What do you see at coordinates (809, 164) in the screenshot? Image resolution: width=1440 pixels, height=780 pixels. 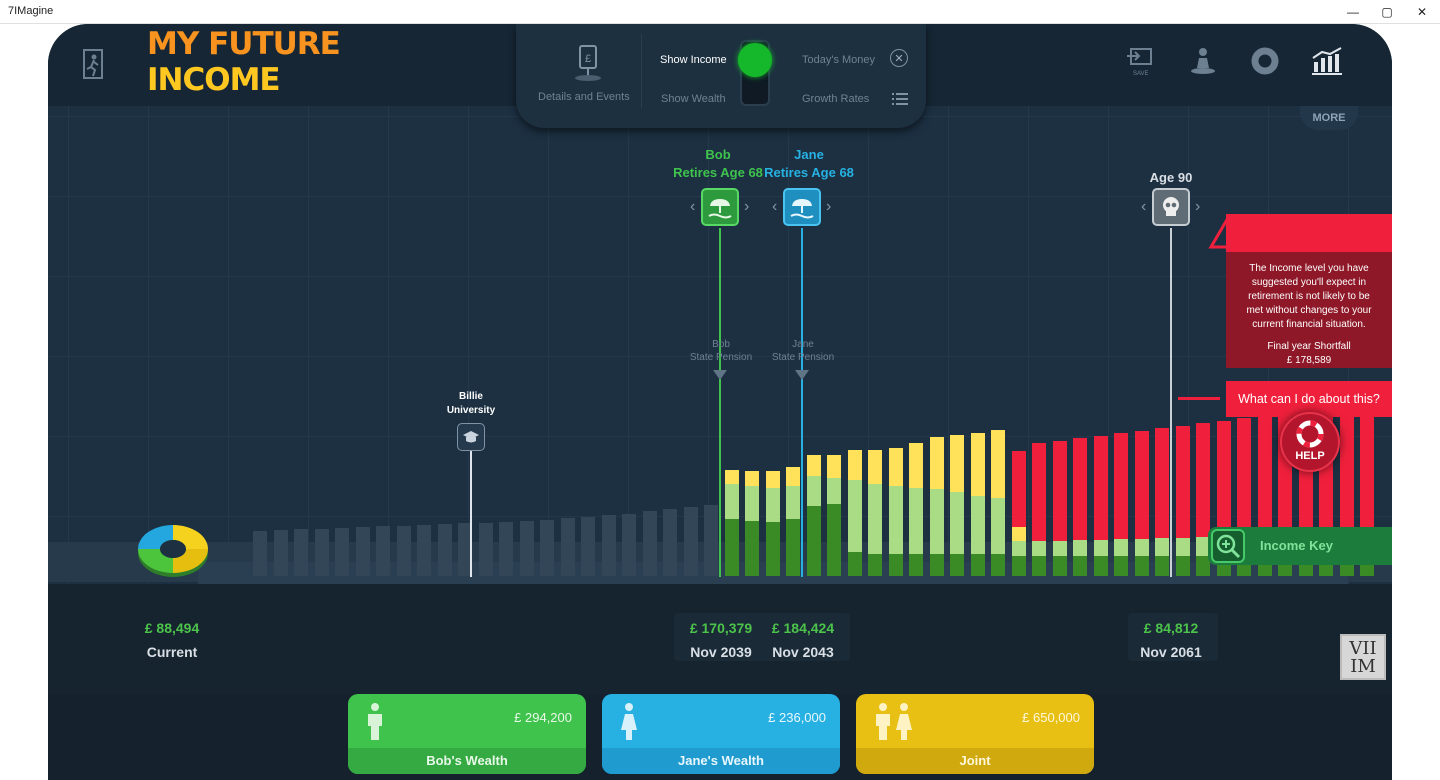 I see `jane-retire-marker-label: Jane Retires Age 68` at bounding box center [809, 164].